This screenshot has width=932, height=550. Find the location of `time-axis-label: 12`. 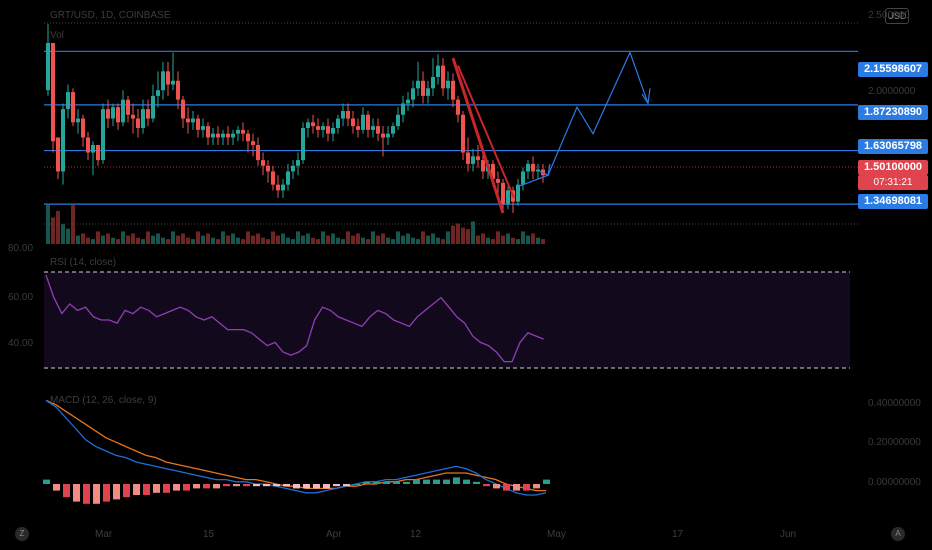

time-axis-label: 12 is located at coordinates (416, 534).